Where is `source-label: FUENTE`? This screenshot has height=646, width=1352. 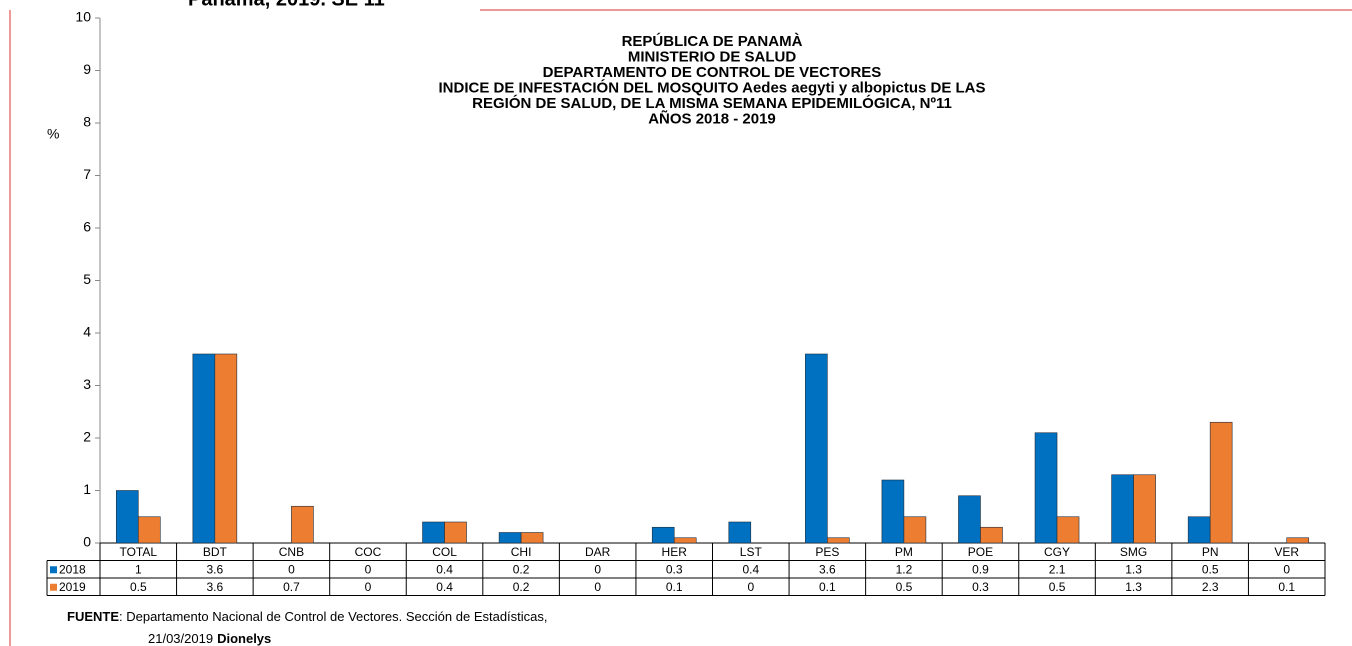 source-label: FUENTE is located at coordinates (93, 616).